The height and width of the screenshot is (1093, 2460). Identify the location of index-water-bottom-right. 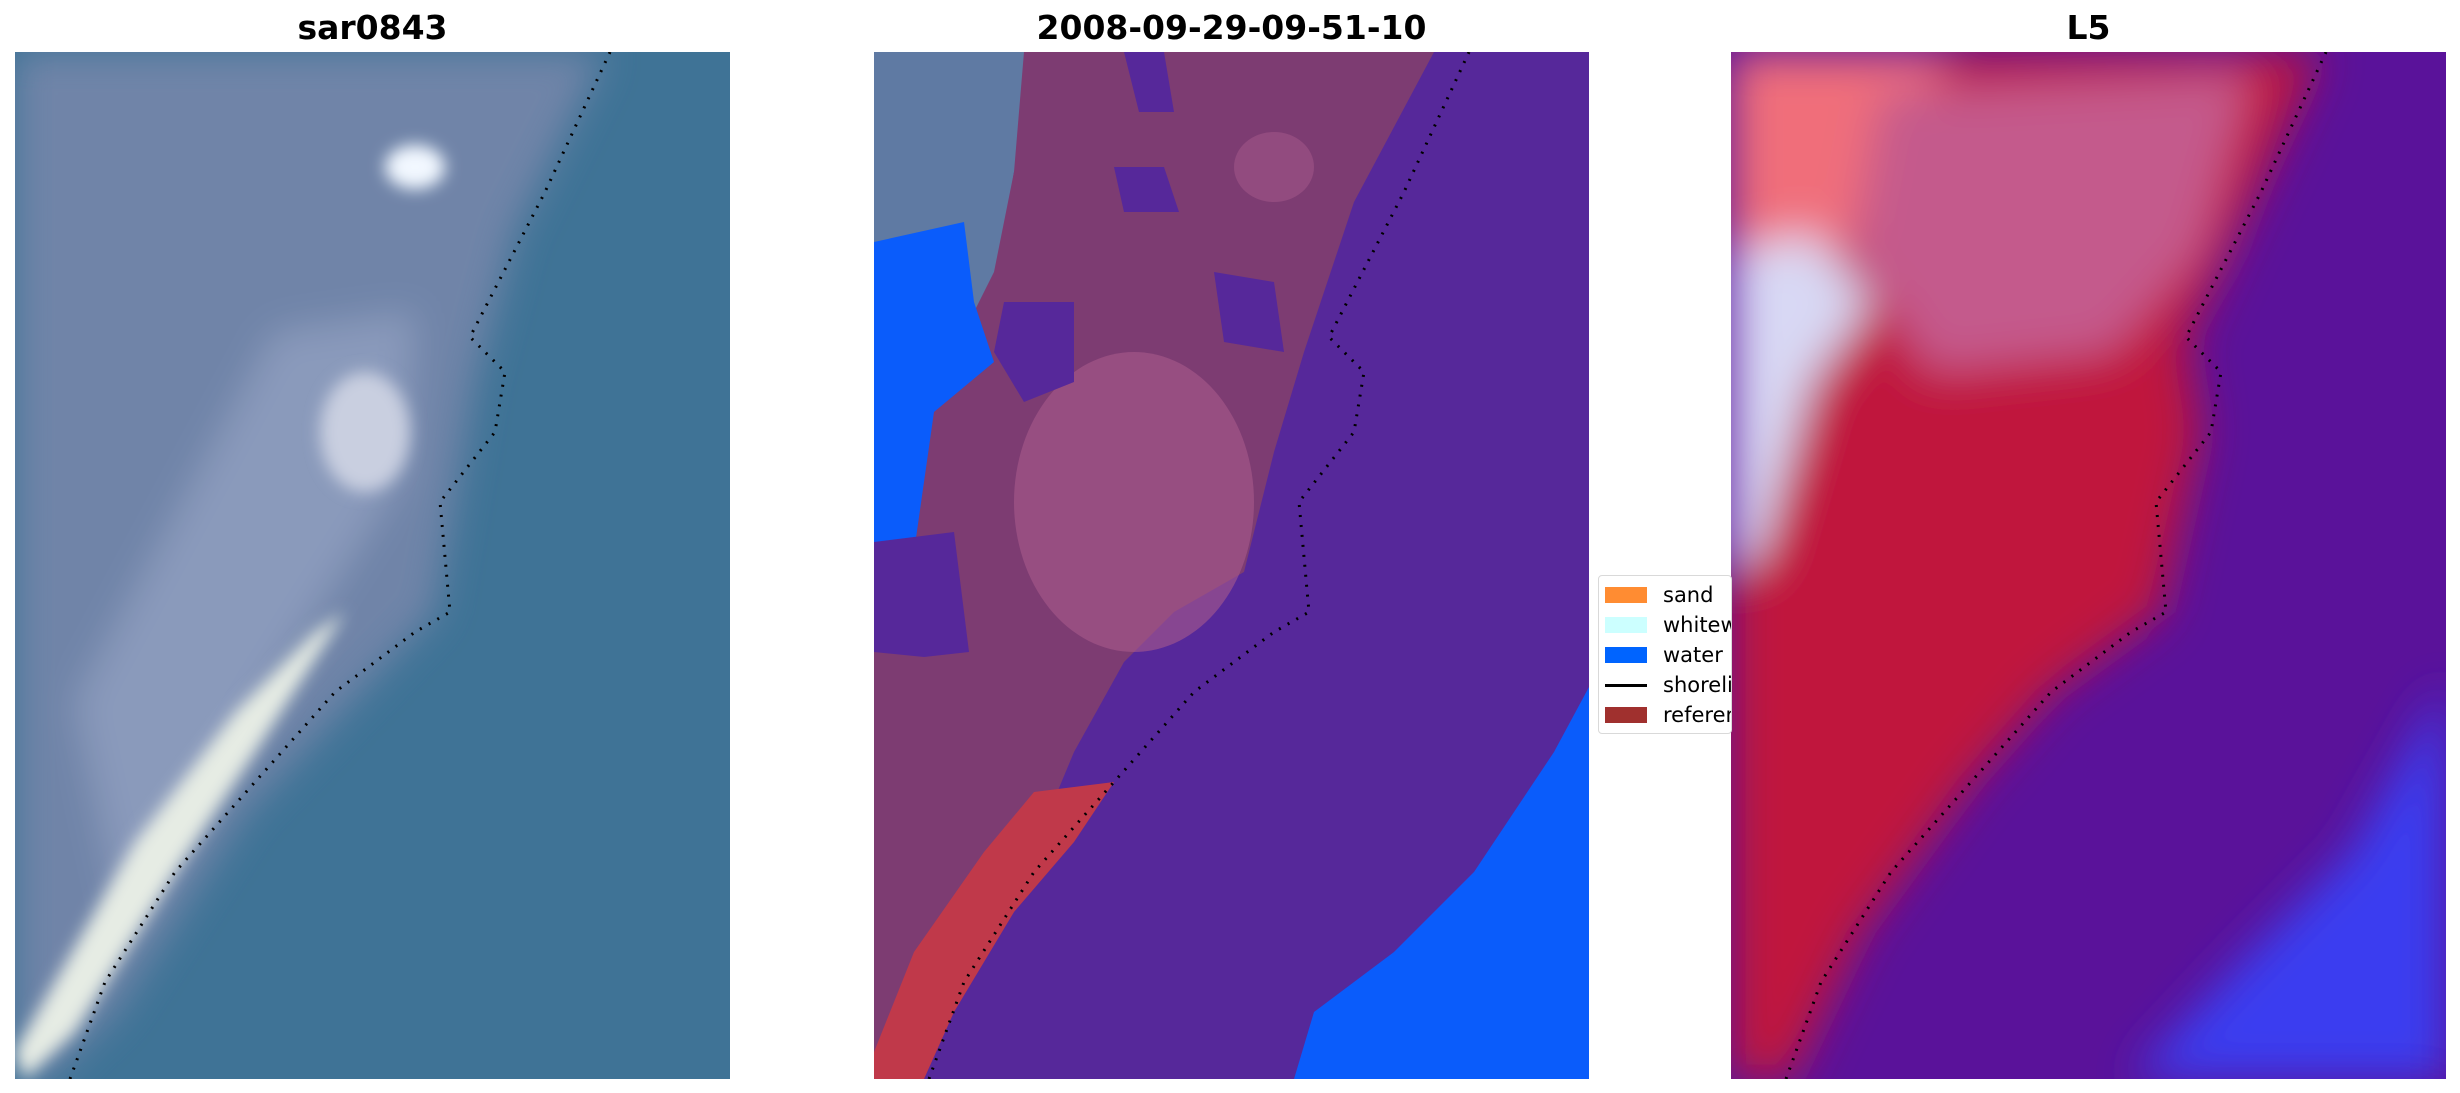
(2288, 880).